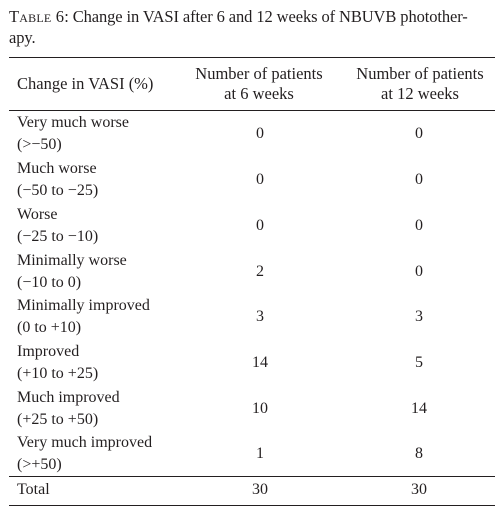  What do you see at coordinates (419, 453) in the screenshot?
I see `cell-12-weeks: 8` at bounding box center [419, 453].